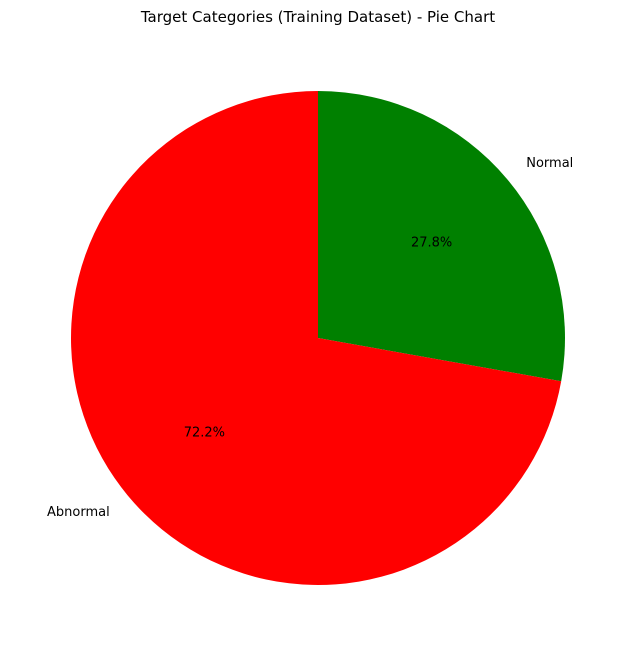 The image size is (636, 656). I want to click on slice-percent-abnormal: 72.2%, so click(204, 433).